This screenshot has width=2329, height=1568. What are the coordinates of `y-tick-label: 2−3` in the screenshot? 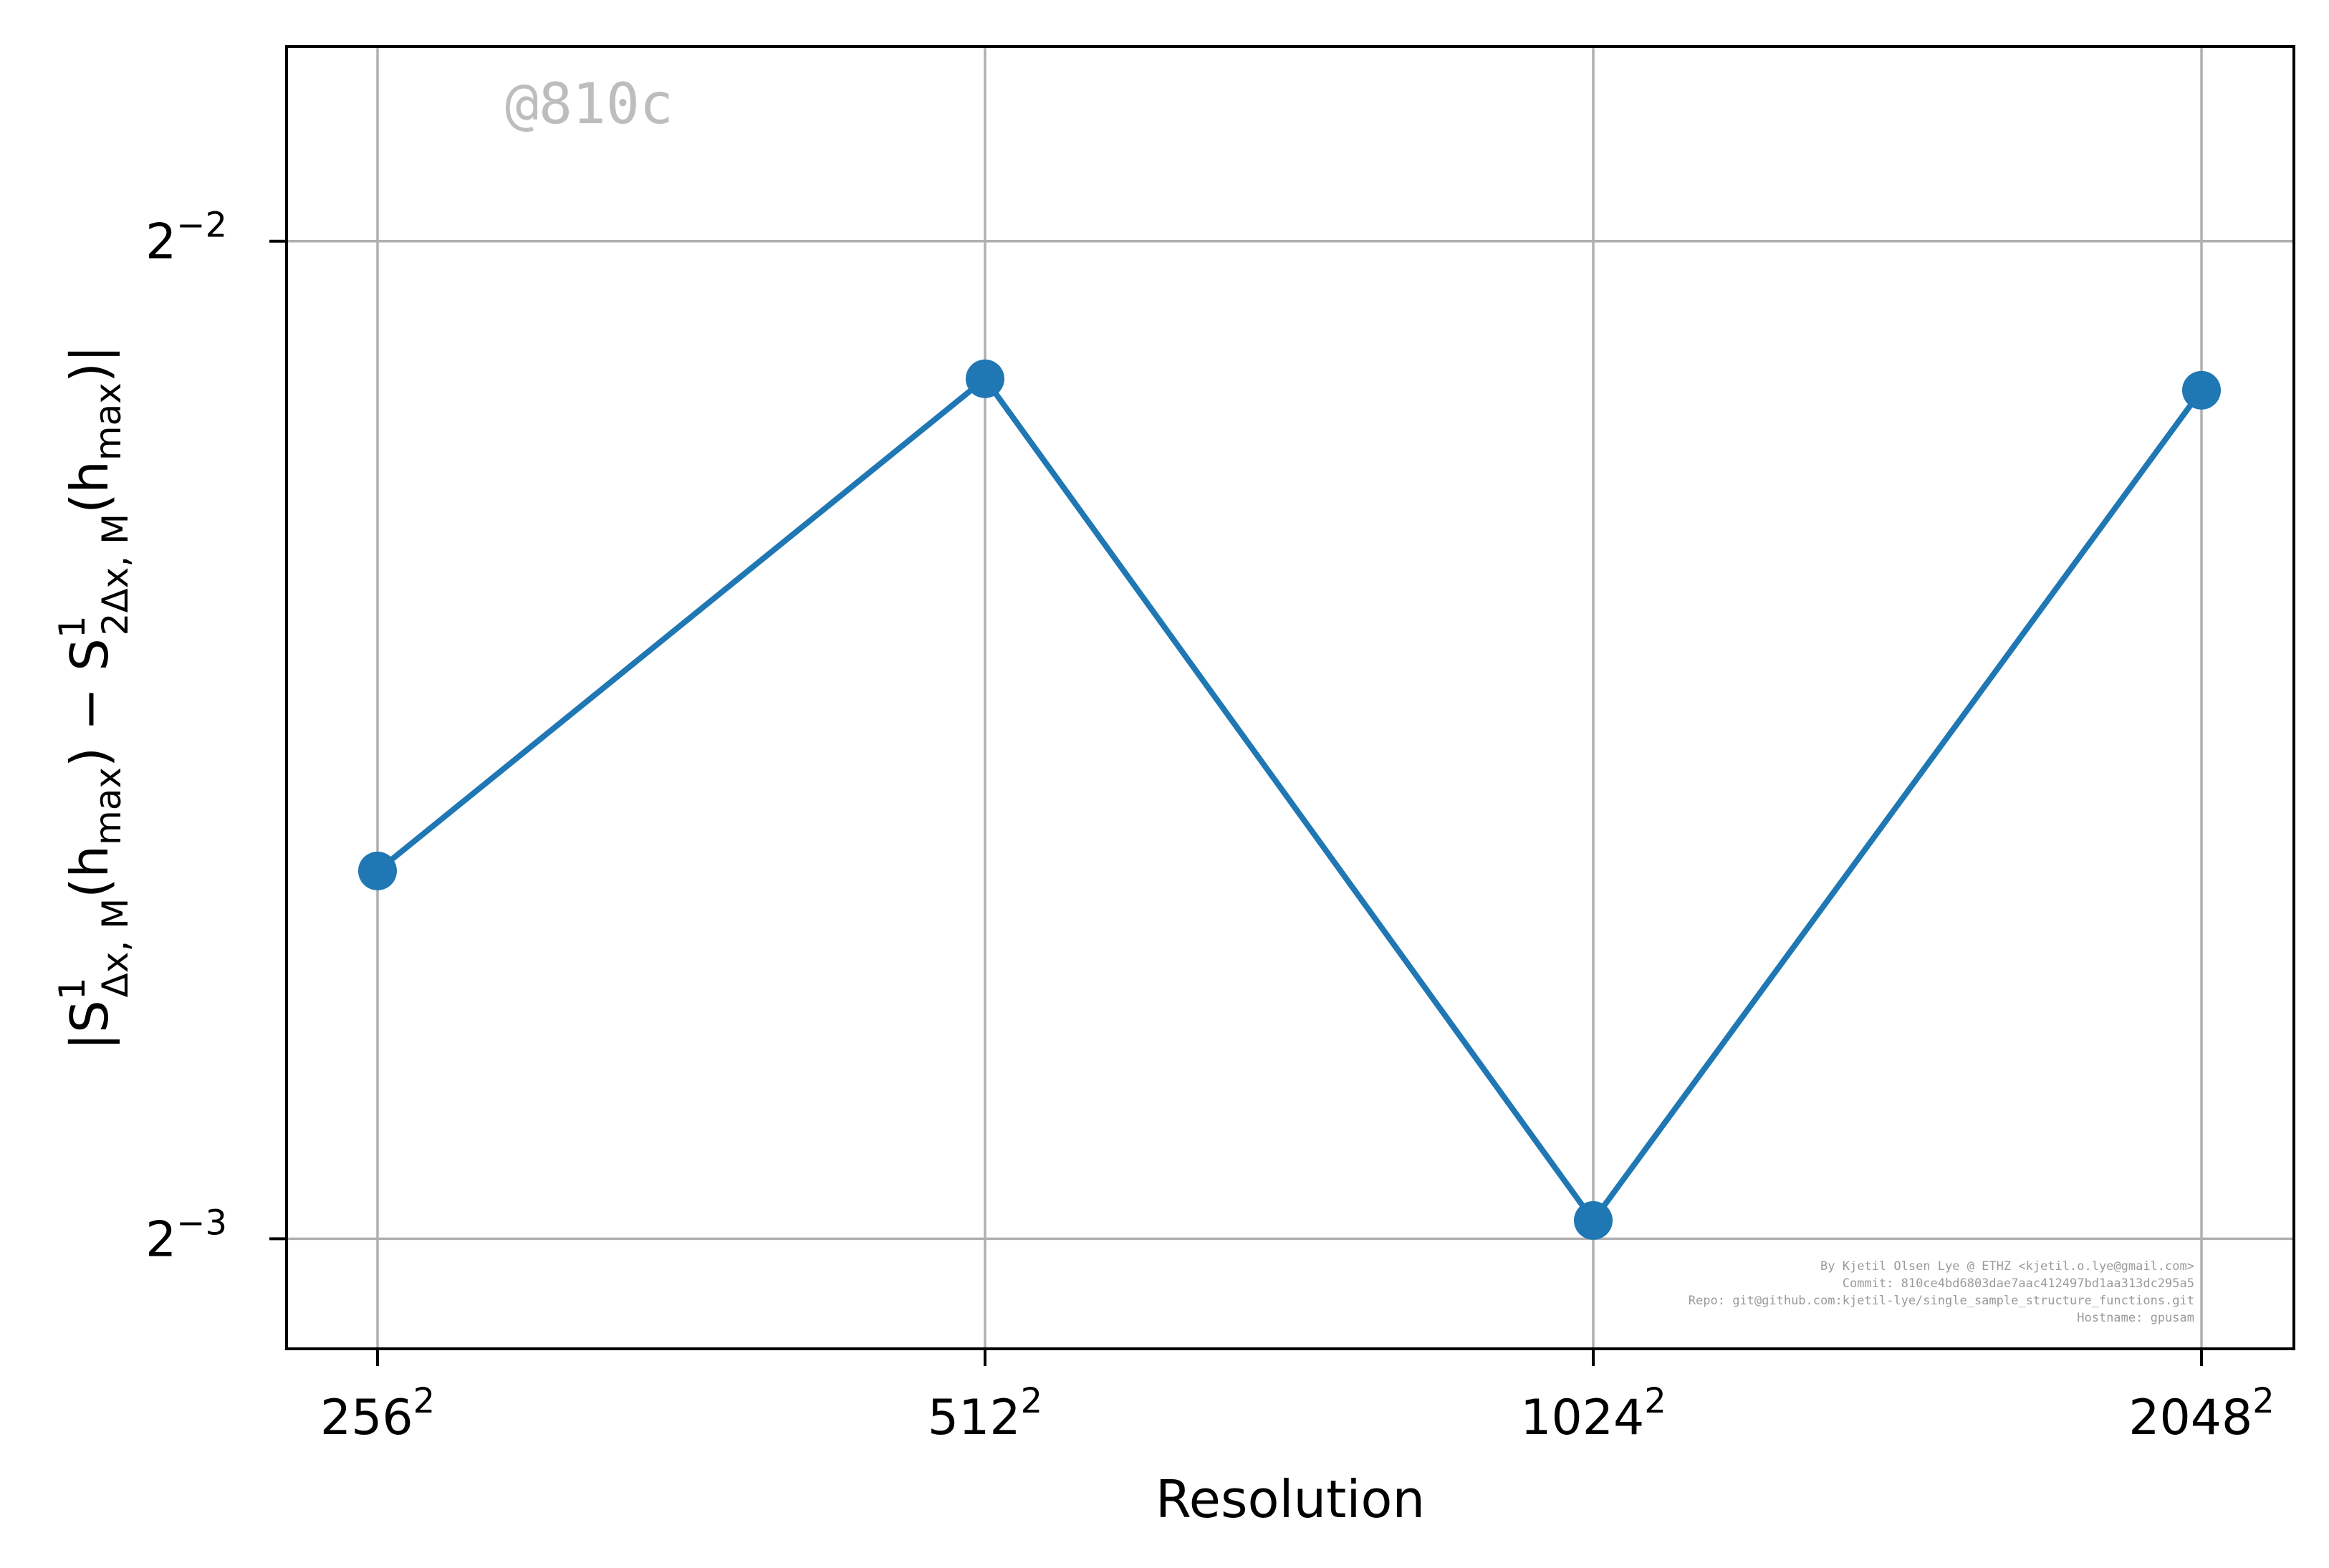 It's located at (186, 1236).